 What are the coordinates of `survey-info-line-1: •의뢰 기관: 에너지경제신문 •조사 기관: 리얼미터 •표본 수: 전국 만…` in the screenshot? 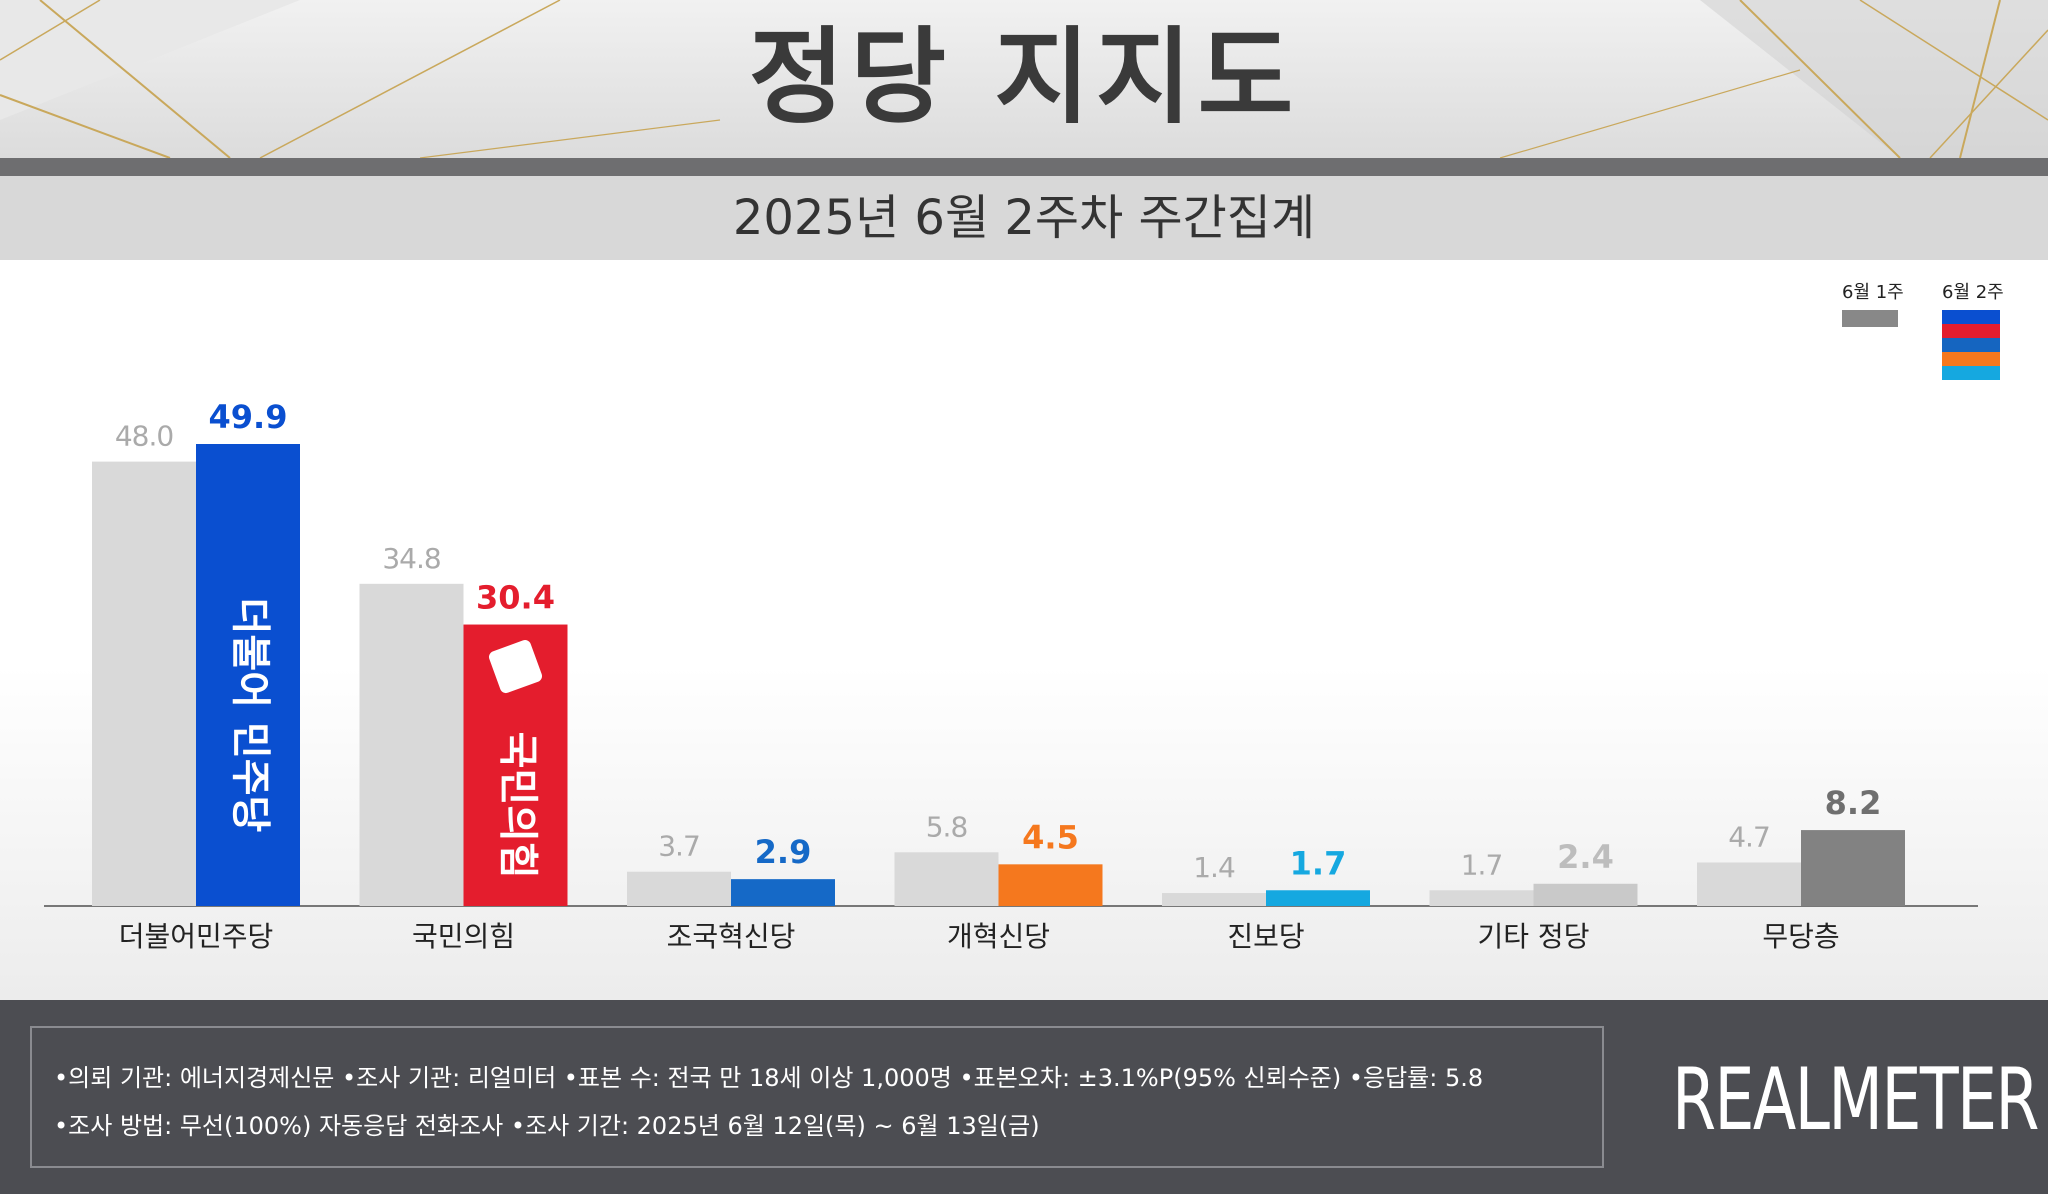 It's located at (769, 1078).